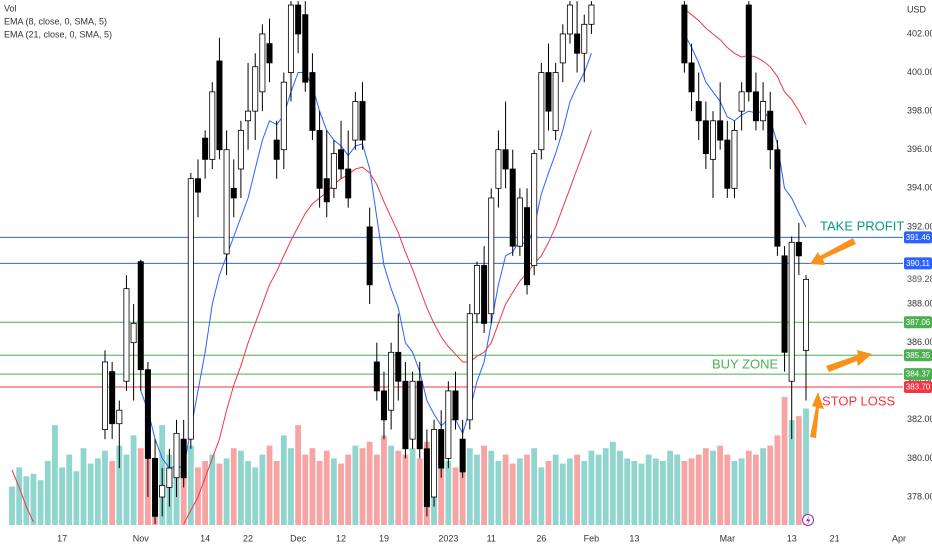 This screenshot has height=550, width=932. I want to click on level-label: 385.35, so click(918, 355).